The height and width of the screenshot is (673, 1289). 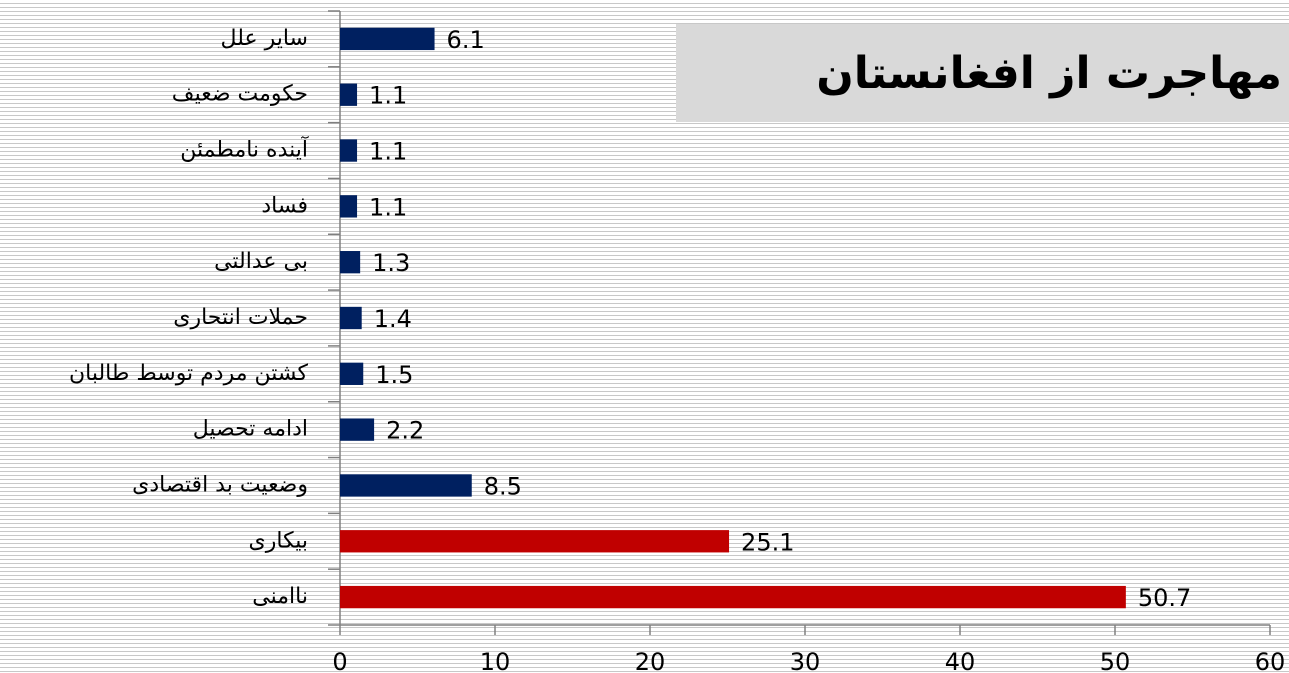 What do you see at coordinates (391, 263) in the screenshot?
I see `value-label: 1.3` at bounding box center [391, 263].